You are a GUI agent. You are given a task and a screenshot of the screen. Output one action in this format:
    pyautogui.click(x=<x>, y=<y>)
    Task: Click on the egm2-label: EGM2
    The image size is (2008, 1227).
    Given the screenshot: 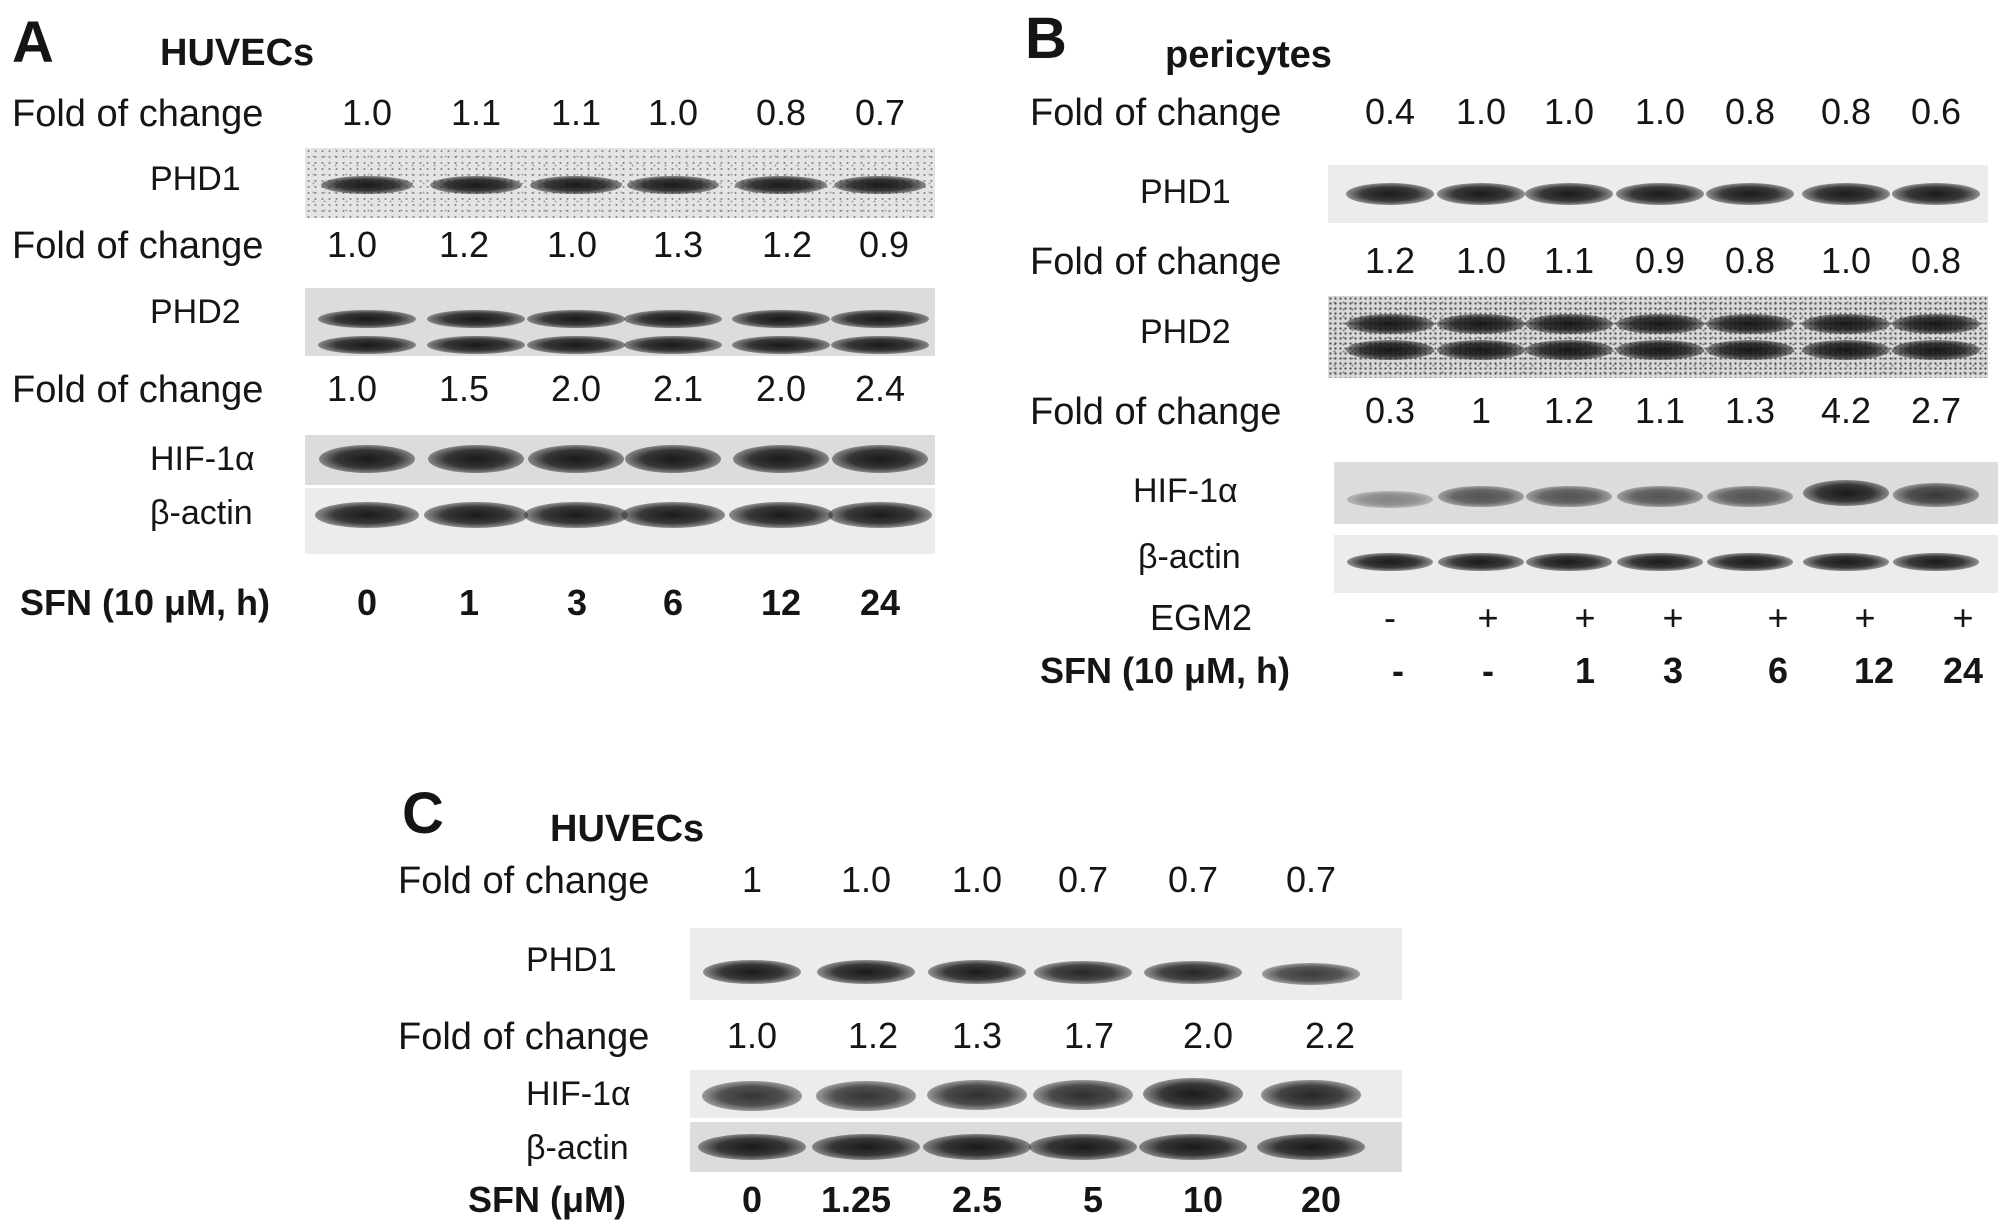 What is the action you would take?
    pyautogui.click(x=1201, y=617)
    